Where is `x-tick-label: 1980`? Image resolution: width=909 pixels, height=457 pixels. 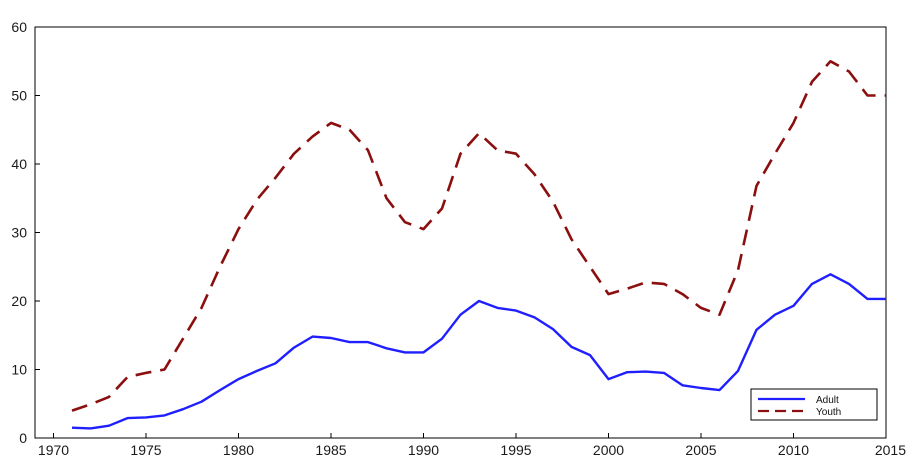 x-tick-label: 1980 is located at coordinates (238, 449).